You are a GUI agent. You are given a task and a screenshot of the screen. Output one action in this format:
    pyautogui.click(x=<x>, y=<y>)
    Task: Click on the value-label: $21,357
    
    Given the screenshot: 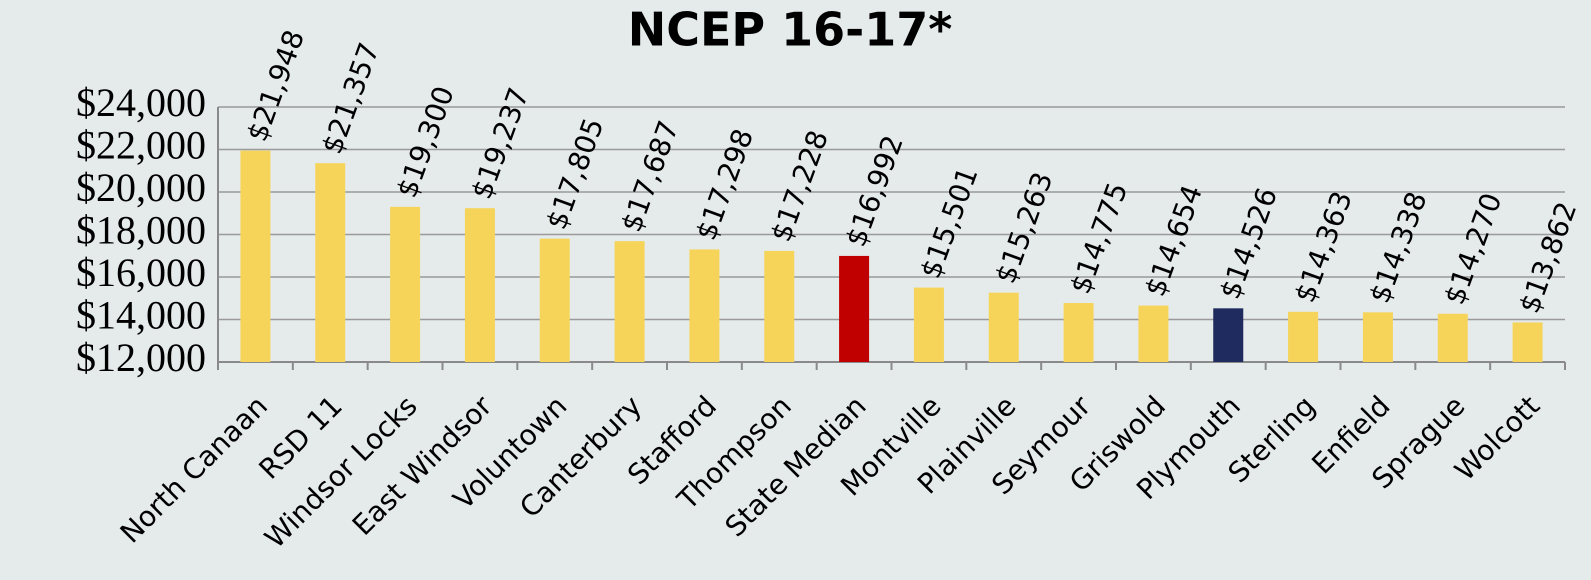 What is the action you would take?
    pyautogui.click(x=350, y=98)
    